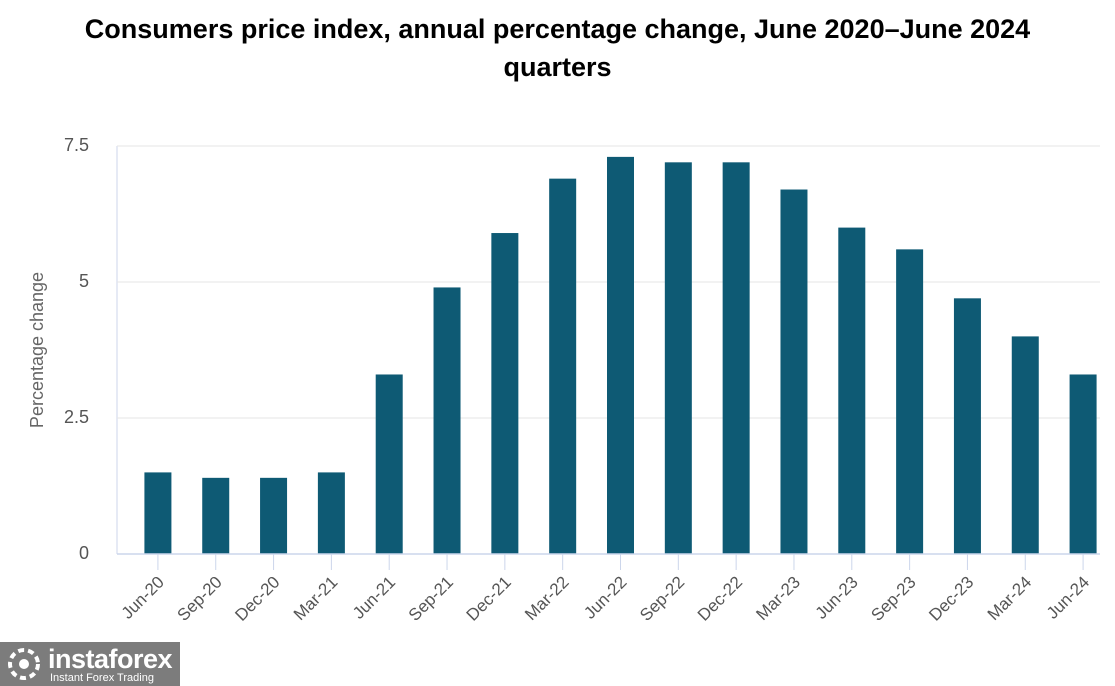  Describe the element at coordinates (84, 281) in the screenshot. I see `y-tick-label: 5` at that location.